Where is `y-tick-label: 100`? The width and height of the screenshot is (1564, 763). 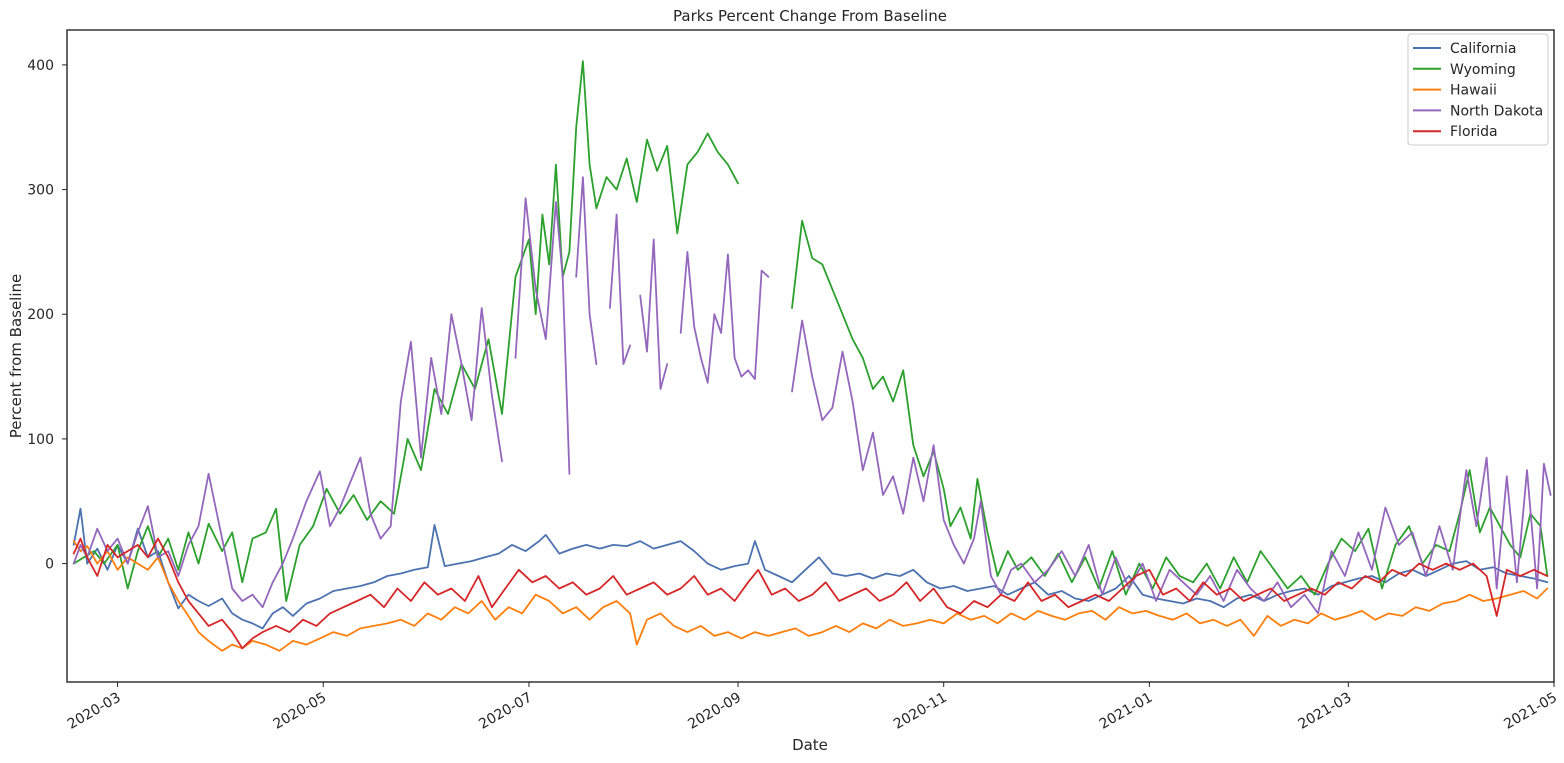 y-tick-label: 100 is located at coordinates (40, 440).